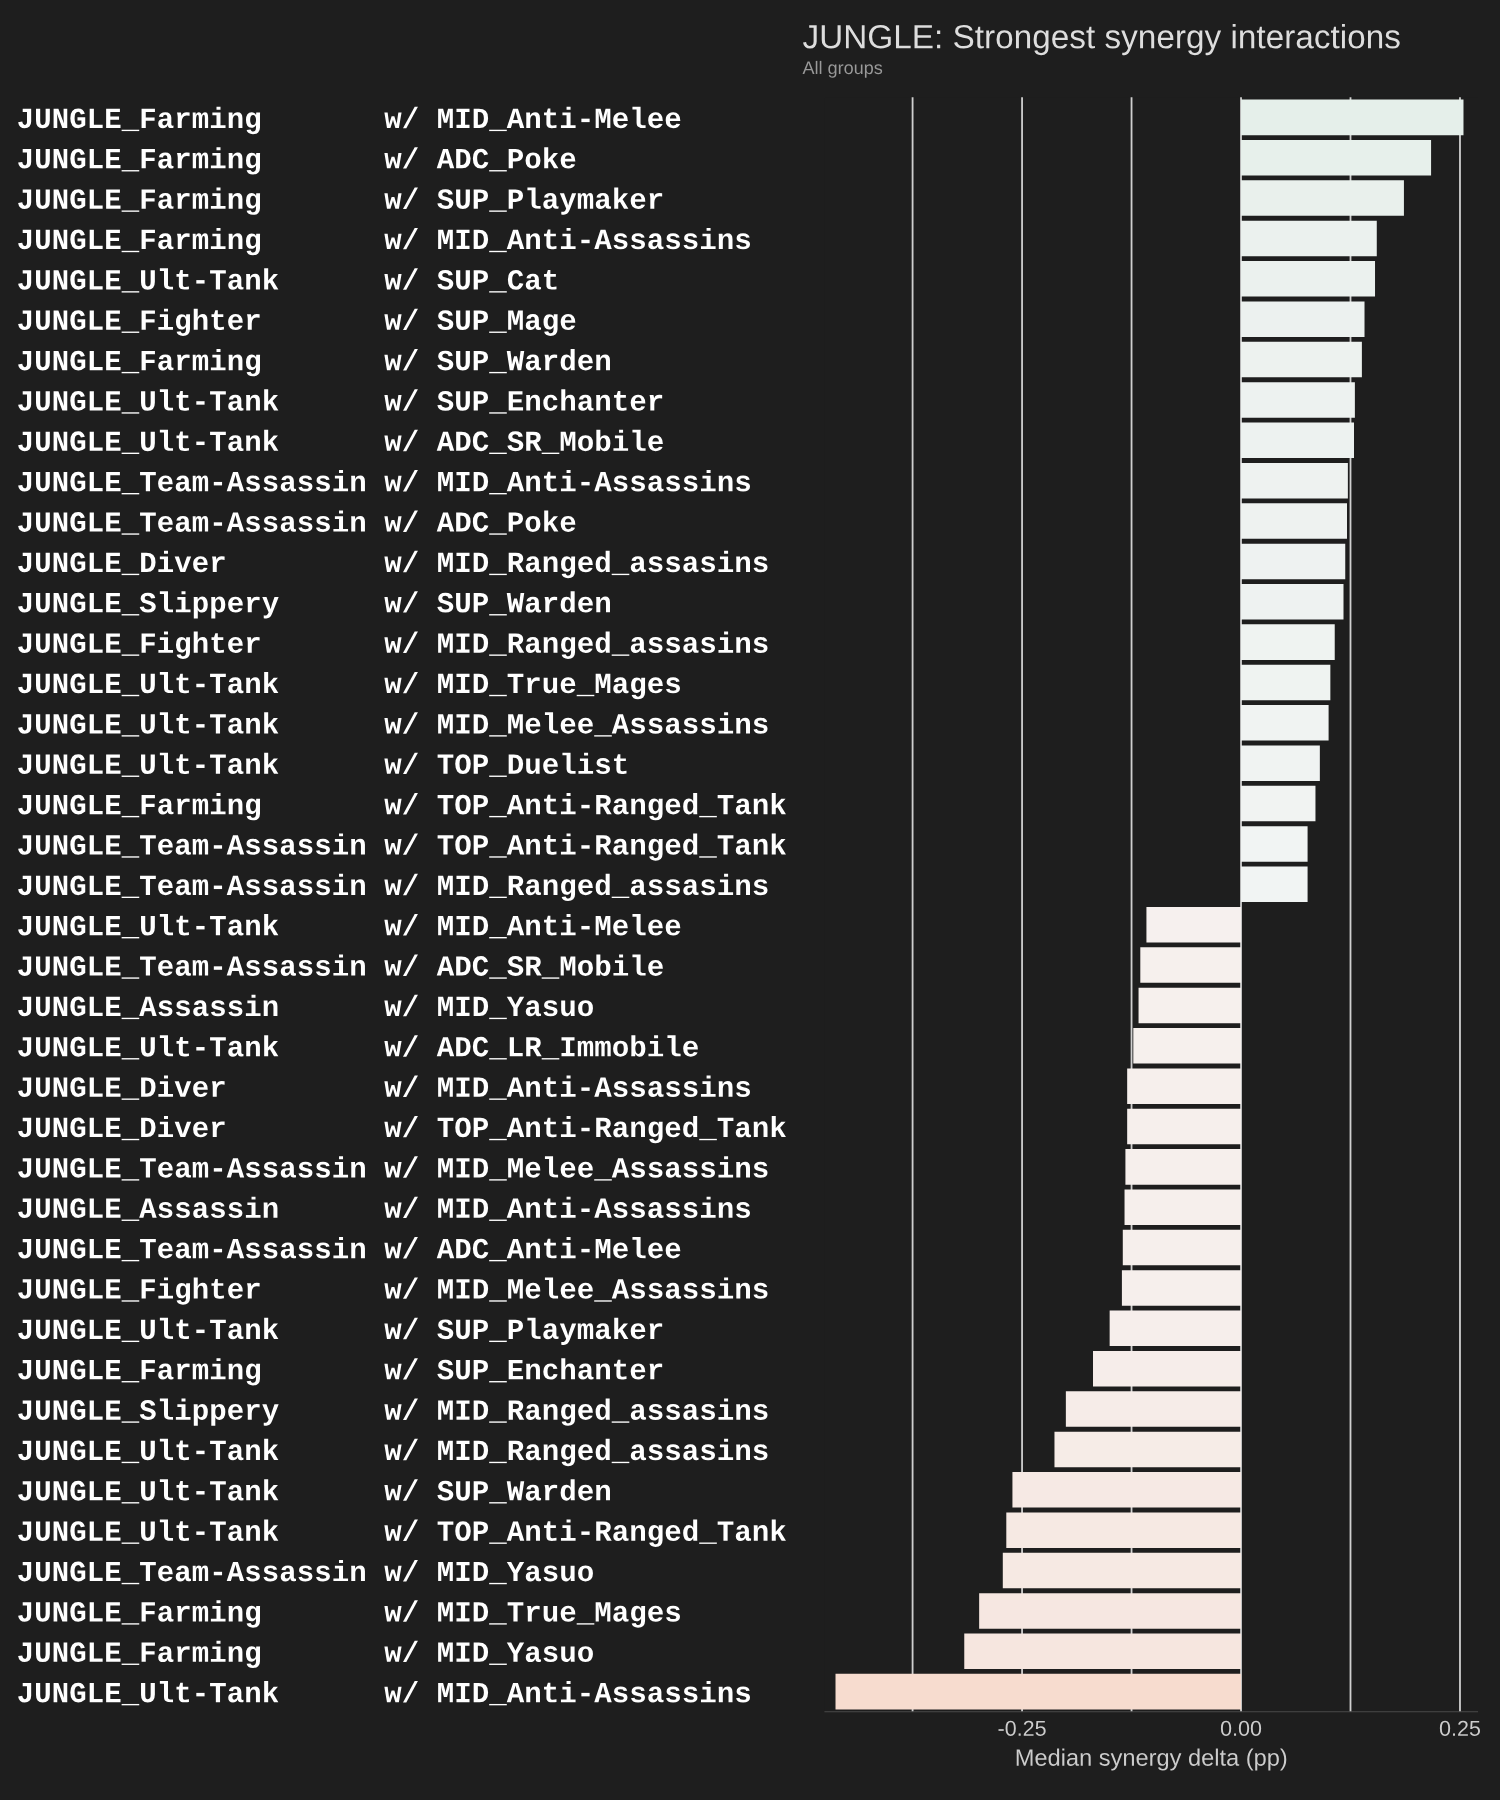 The height and width of the screenshot is (1800, 1500). I want to click on y-tick-label: JUNGLE_Farming w/ MID_True_Mages, so click(349, 1614).